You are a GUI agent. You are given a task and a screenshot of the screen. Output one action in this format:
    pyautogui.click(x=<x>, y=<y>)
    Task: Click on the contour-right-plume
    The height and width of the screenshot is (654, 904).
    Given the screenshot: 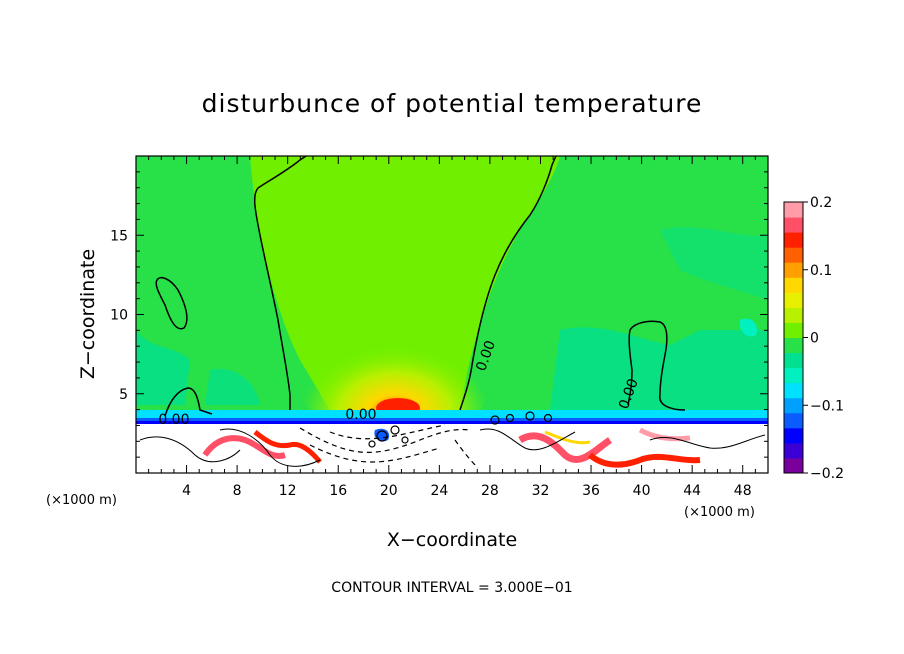 What is the action you would take?
    pyautogui.click(x=656, y=365)
    